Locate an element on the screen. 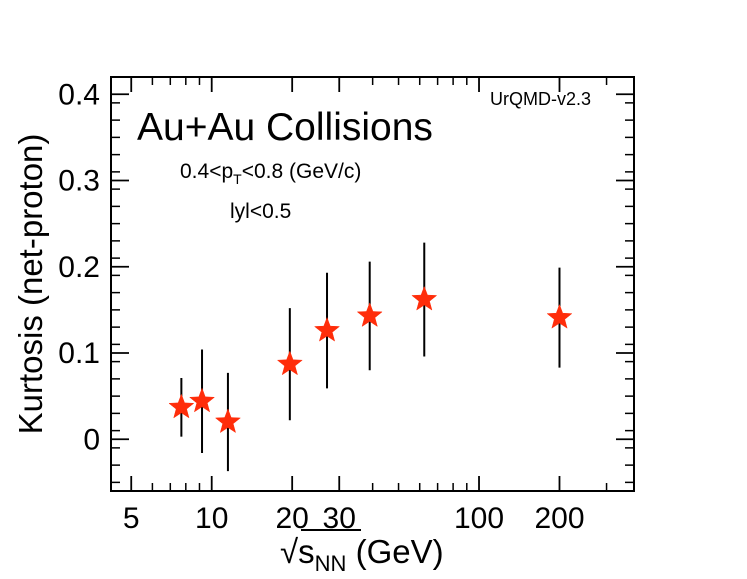 Image resolution: width=747 pixels, height=579 pixels. rapidity-annotation: lyl<0.5 is located at coordinates (260, 211).